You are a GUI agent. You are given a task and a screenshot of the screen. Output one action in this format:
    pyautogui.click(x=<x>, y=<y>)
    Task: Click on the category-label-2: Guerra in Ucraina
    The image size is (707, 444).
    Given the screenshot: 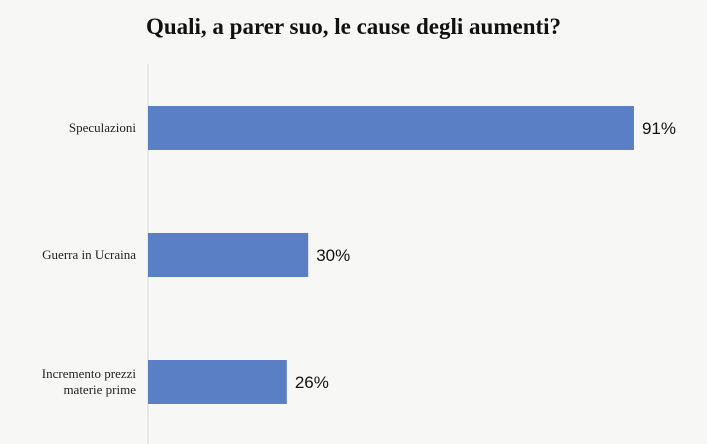 What is the action you would take?
    pyautogui.click(x=89, y=254)
    